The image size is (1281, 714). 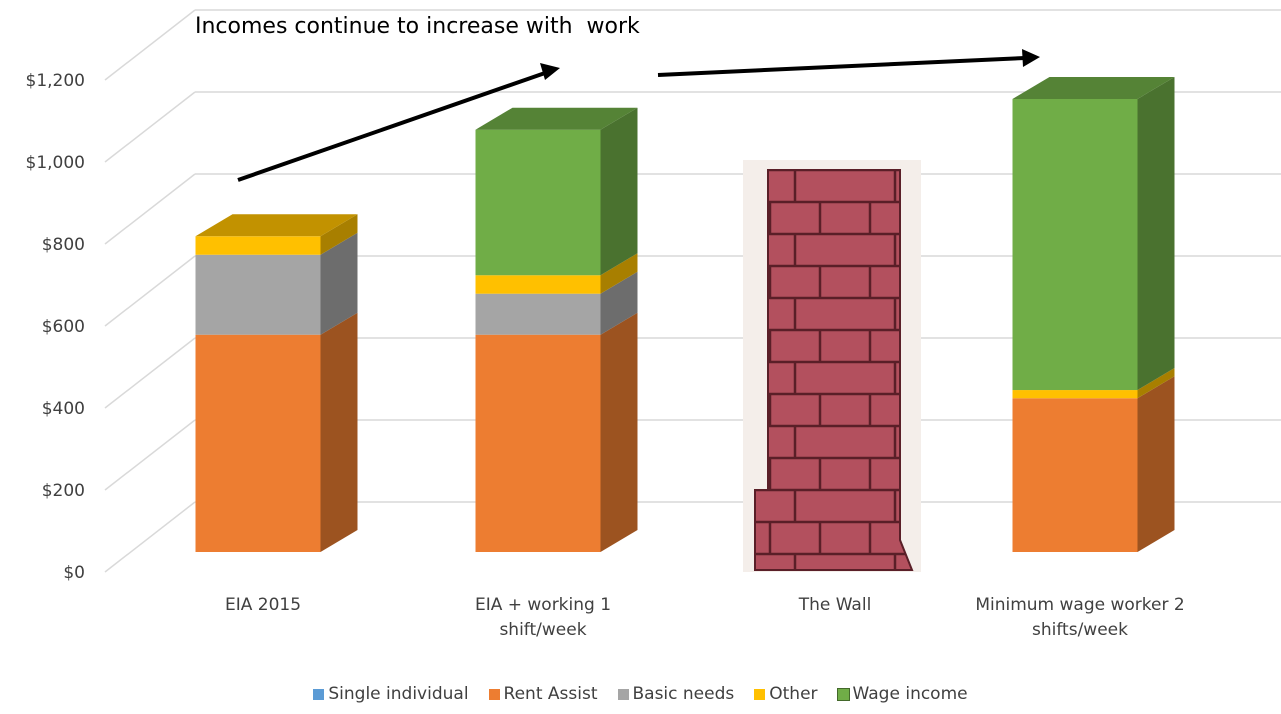 What do you see at coordinates (55, 163) in the screenshot?
I see `y-tick-label: $1,000` at bounding box center [55, 163].